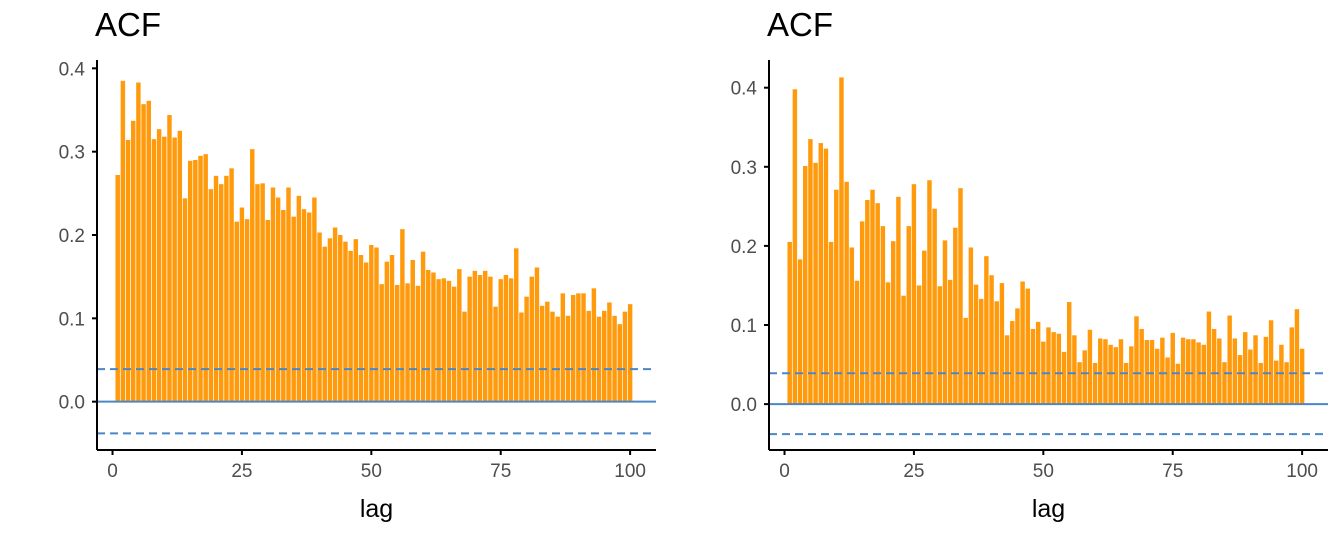  What do you see at coordinates (800, 24) in the screenshot?
I see `chart-title: ACF` at bounding box center [800, 24].